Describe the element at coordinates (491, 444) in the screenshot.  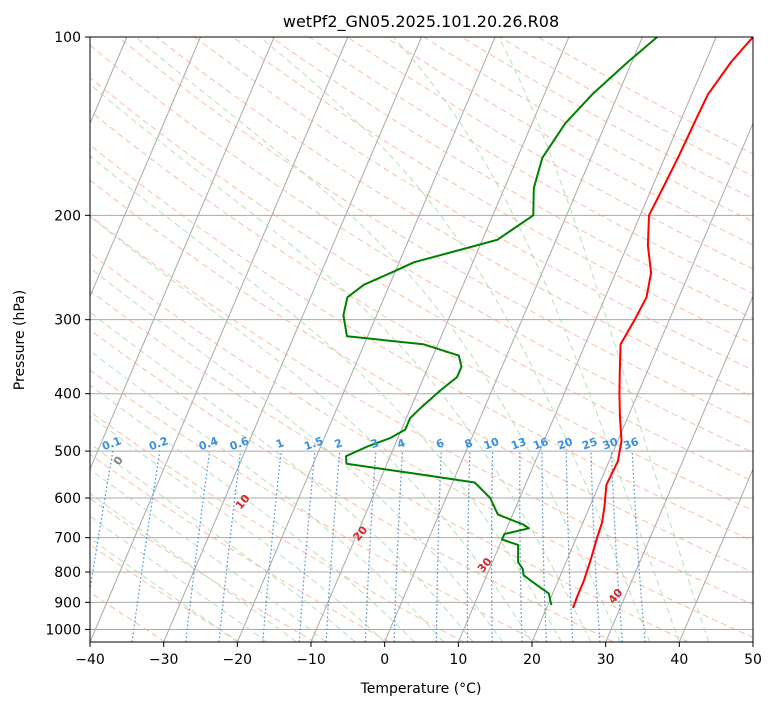
I see `mixing-ratio-label: 10` at that location.